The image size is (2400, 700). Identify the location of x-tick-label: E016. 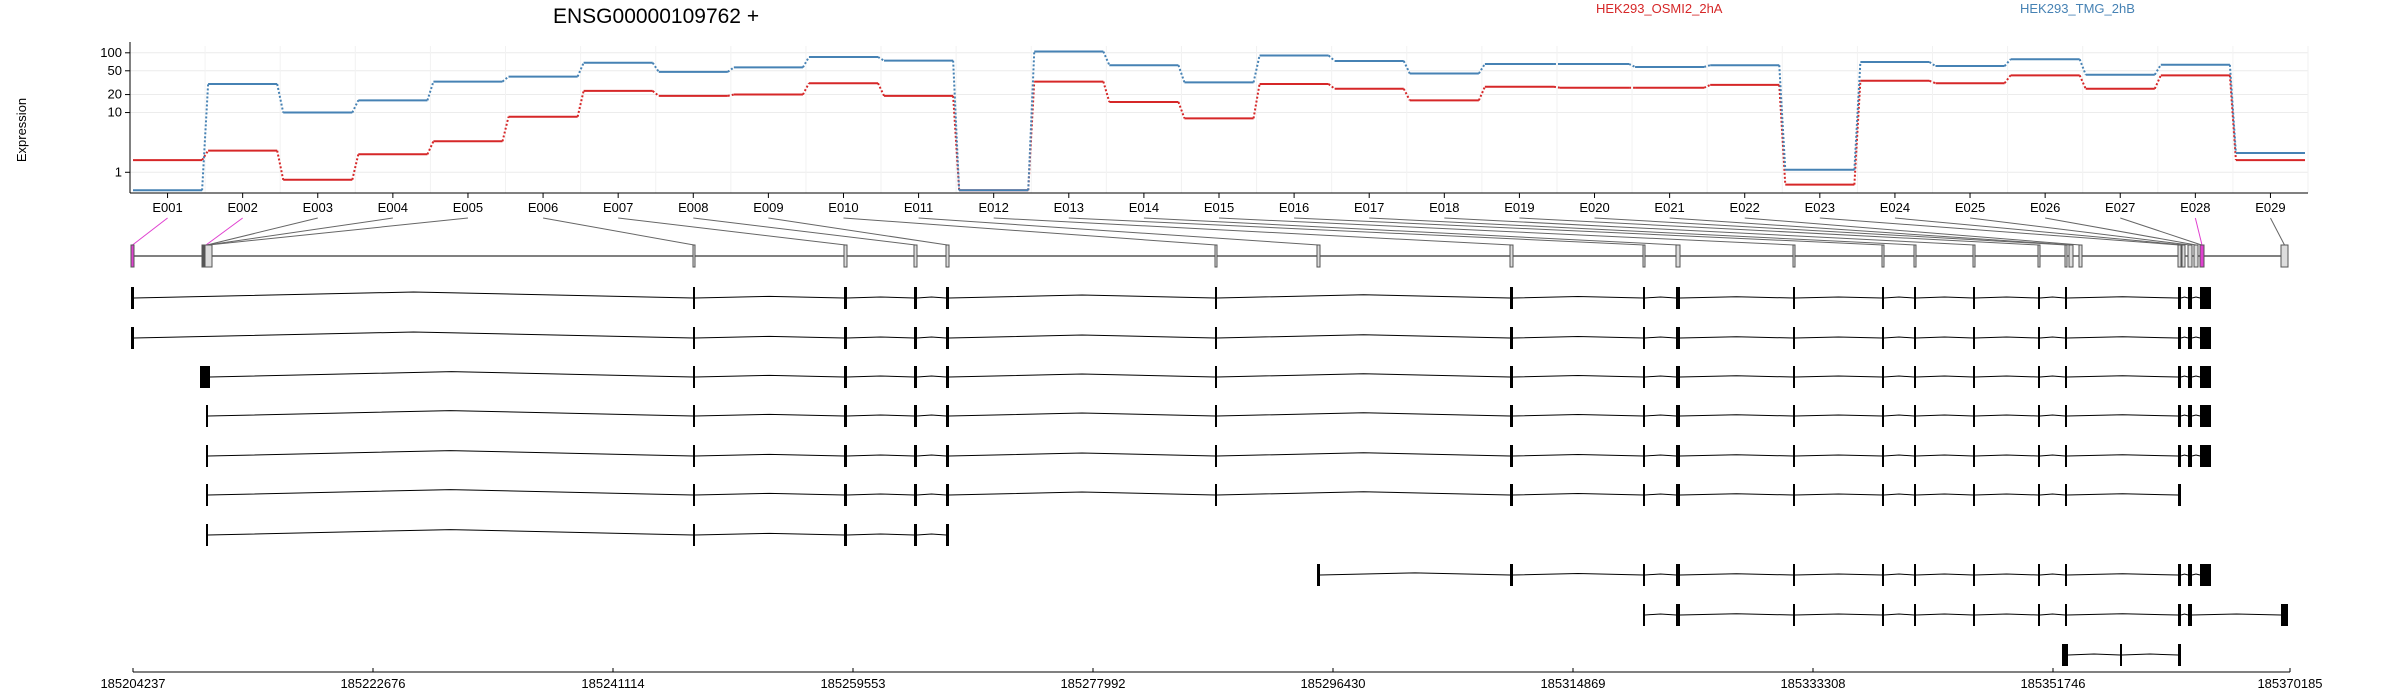
(1294, 207).